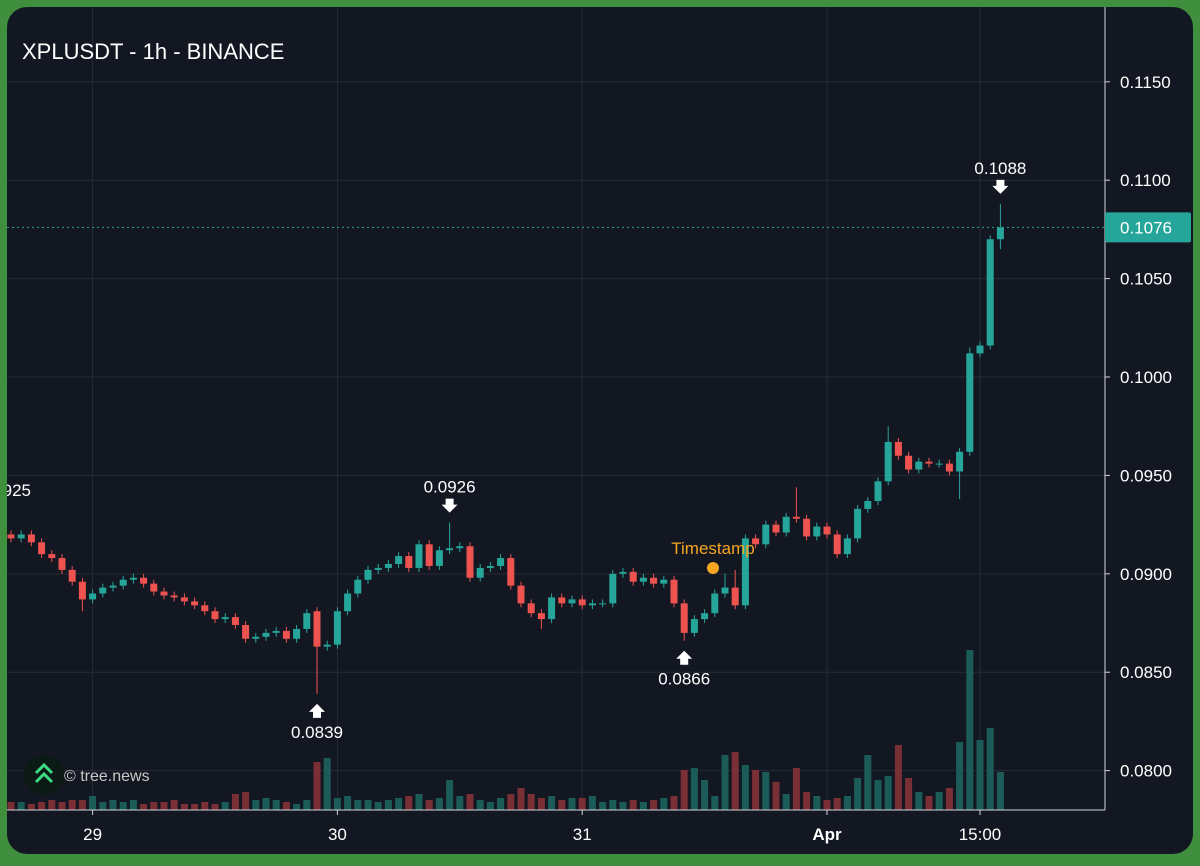  Describe the element at coordinates (713, 568) in the screenshot. I see `timestamp-dot` at that location.